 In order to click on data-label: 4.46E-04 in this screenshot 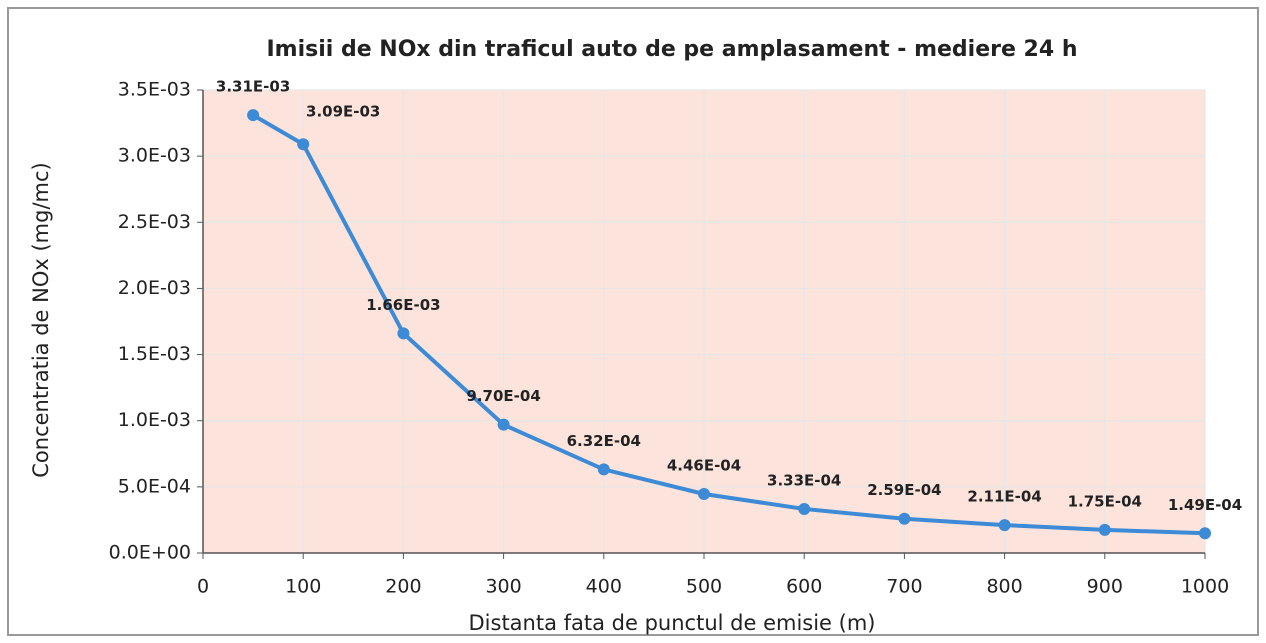, I will do `click(704, 466)`.